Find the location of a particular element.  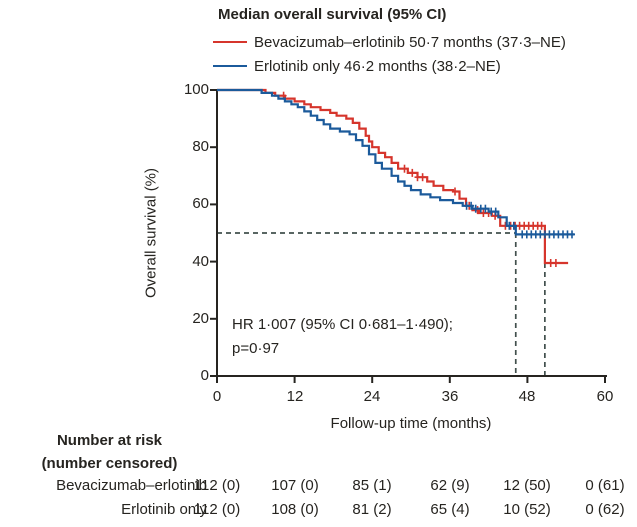

y-tick-label-60: 60 is located at coordinates (200, 203).